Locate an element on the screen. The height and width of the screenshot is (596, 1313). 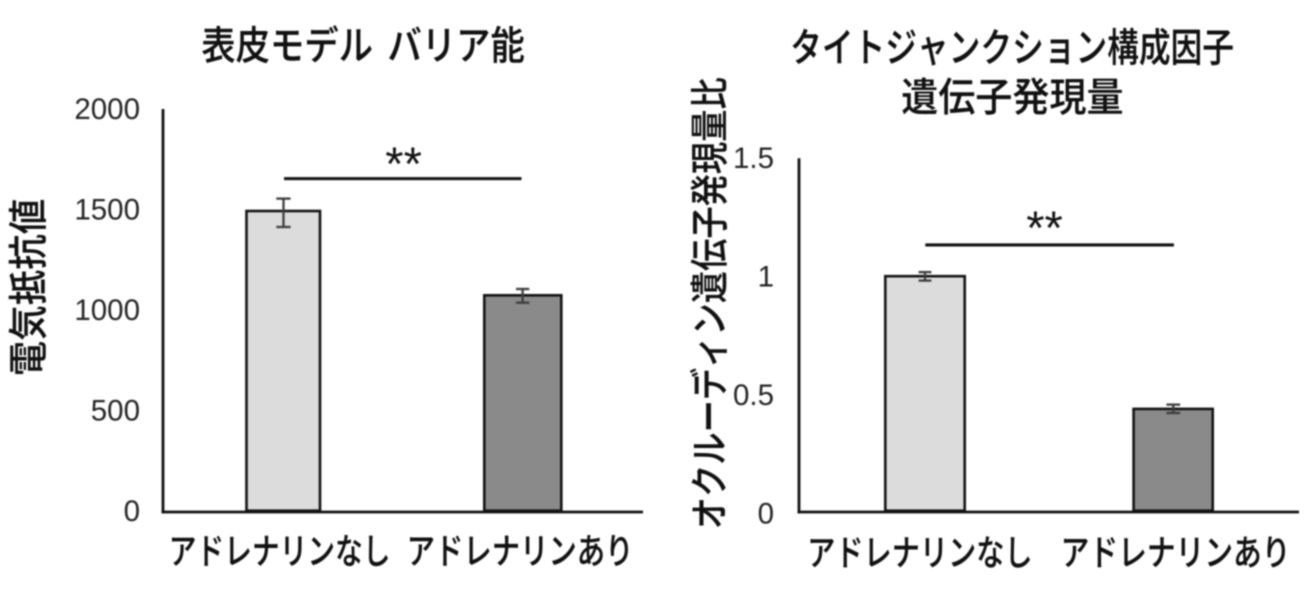
svg-text: 2000 is located at coordinates (107, 109).